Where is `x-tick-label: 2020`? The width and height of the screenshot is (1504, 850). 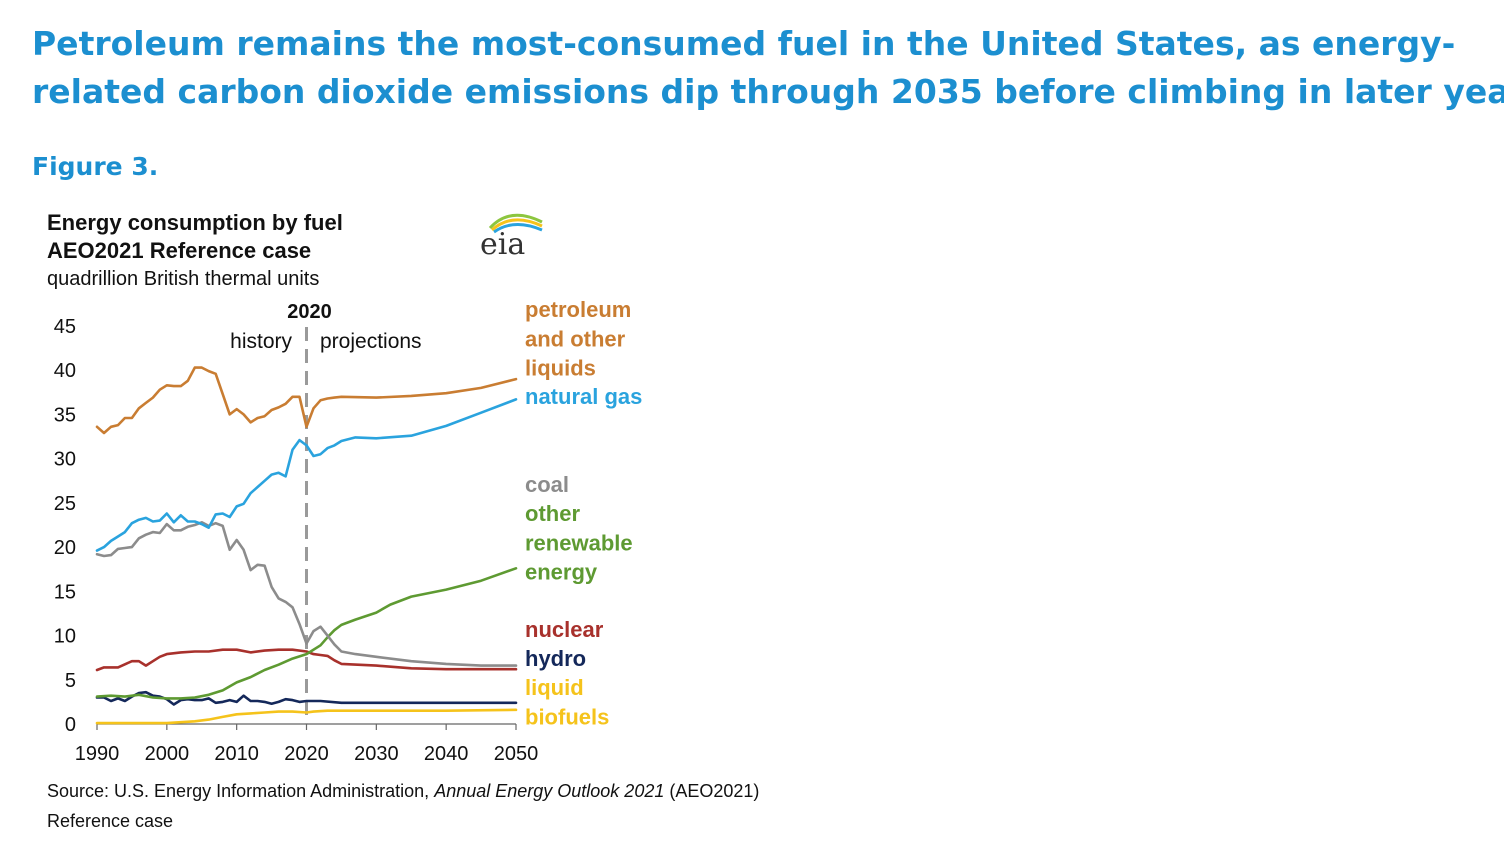
x-tick-label: 2020 is located at coordinates (306, 754).